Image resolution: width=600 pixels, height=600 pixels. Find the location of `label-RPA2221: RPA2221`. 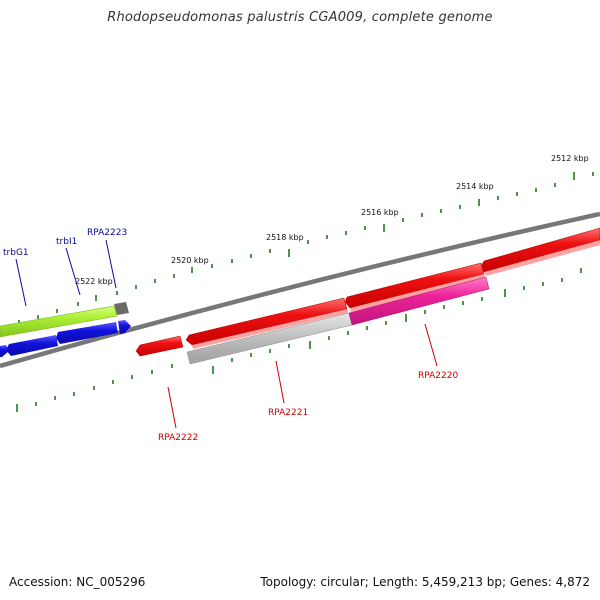

label-RPA2221: RPA2221 is located at coordinates (288, 413).